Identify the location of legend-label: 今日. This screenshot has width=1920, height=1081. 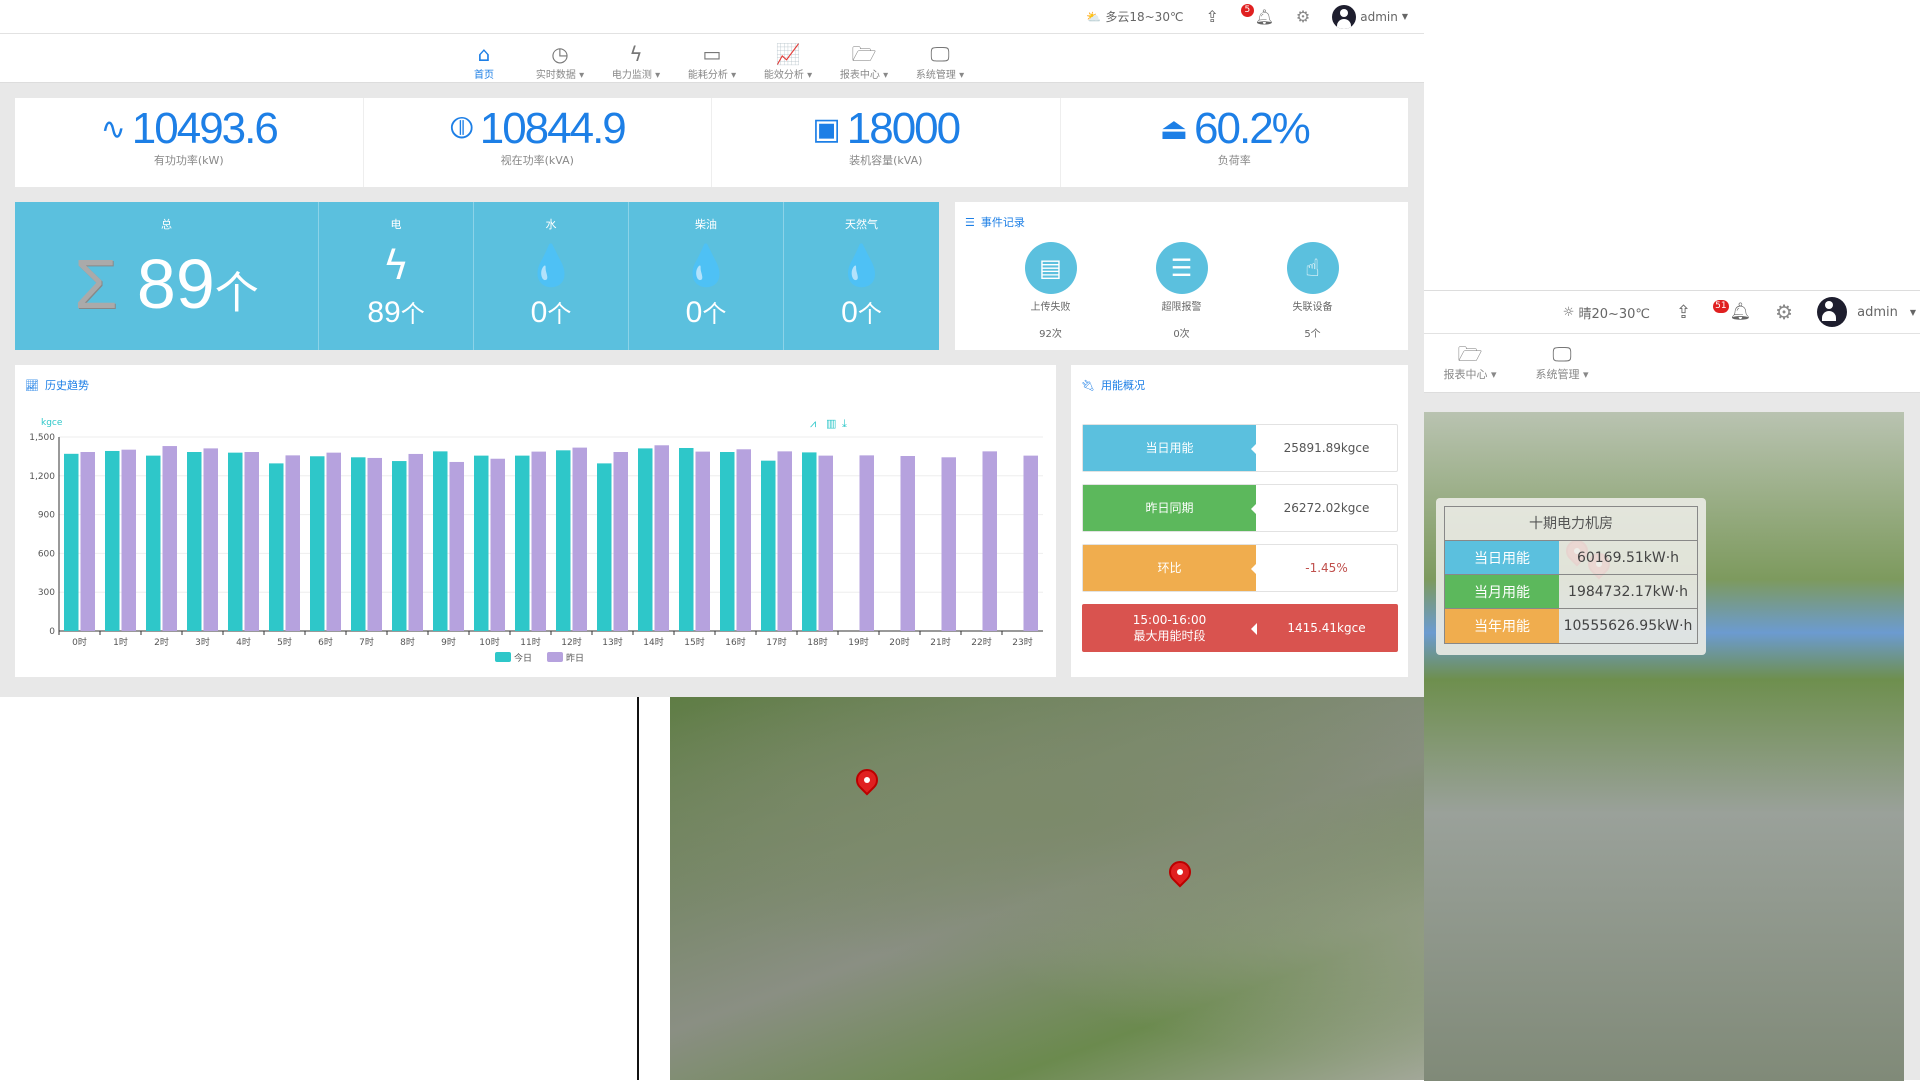
(523, 658).